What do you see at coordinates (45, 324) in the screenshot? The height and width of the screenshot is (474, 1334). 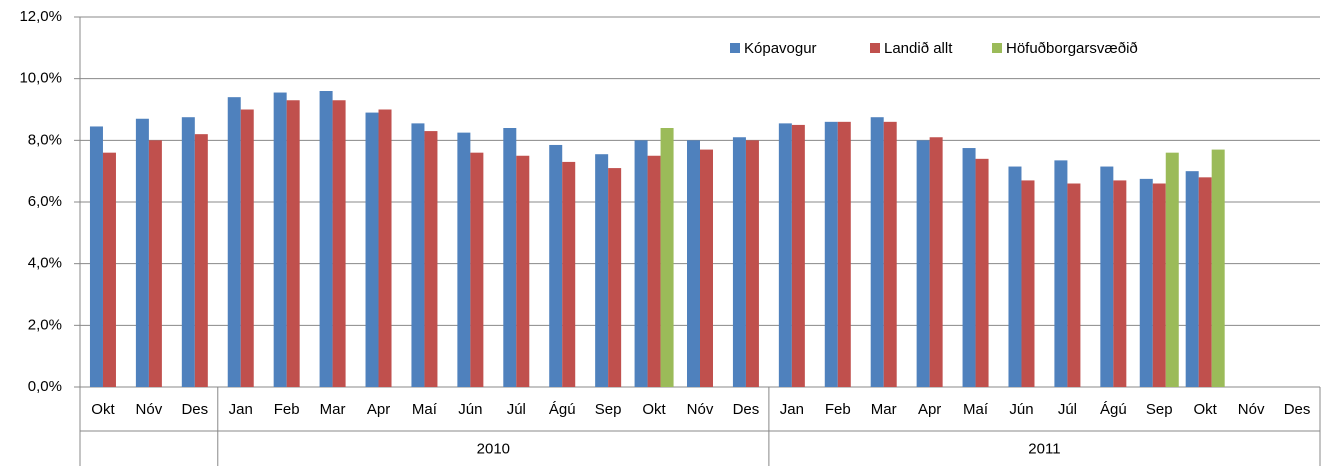 I see `y-tick-label: 2,0%` at bounding box center [45, 324].